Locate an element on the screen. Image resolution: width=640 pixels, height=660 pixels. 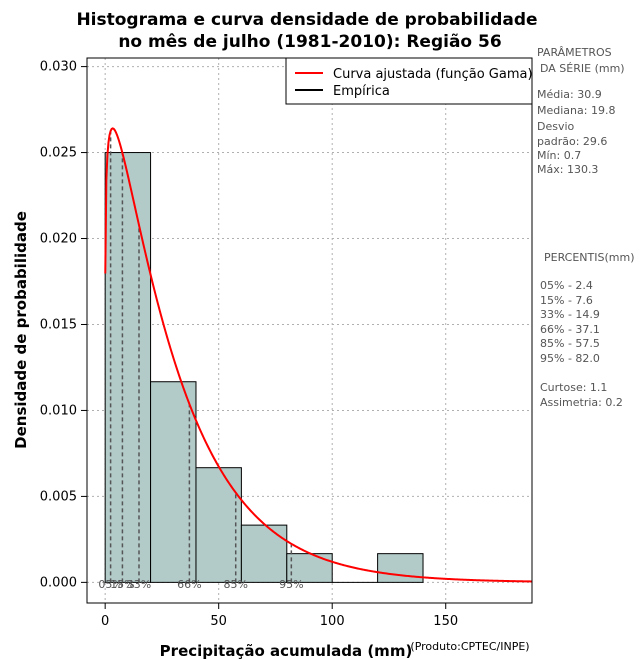
curtose: Curtose: 1.1 is located at coordinates (573, 387).